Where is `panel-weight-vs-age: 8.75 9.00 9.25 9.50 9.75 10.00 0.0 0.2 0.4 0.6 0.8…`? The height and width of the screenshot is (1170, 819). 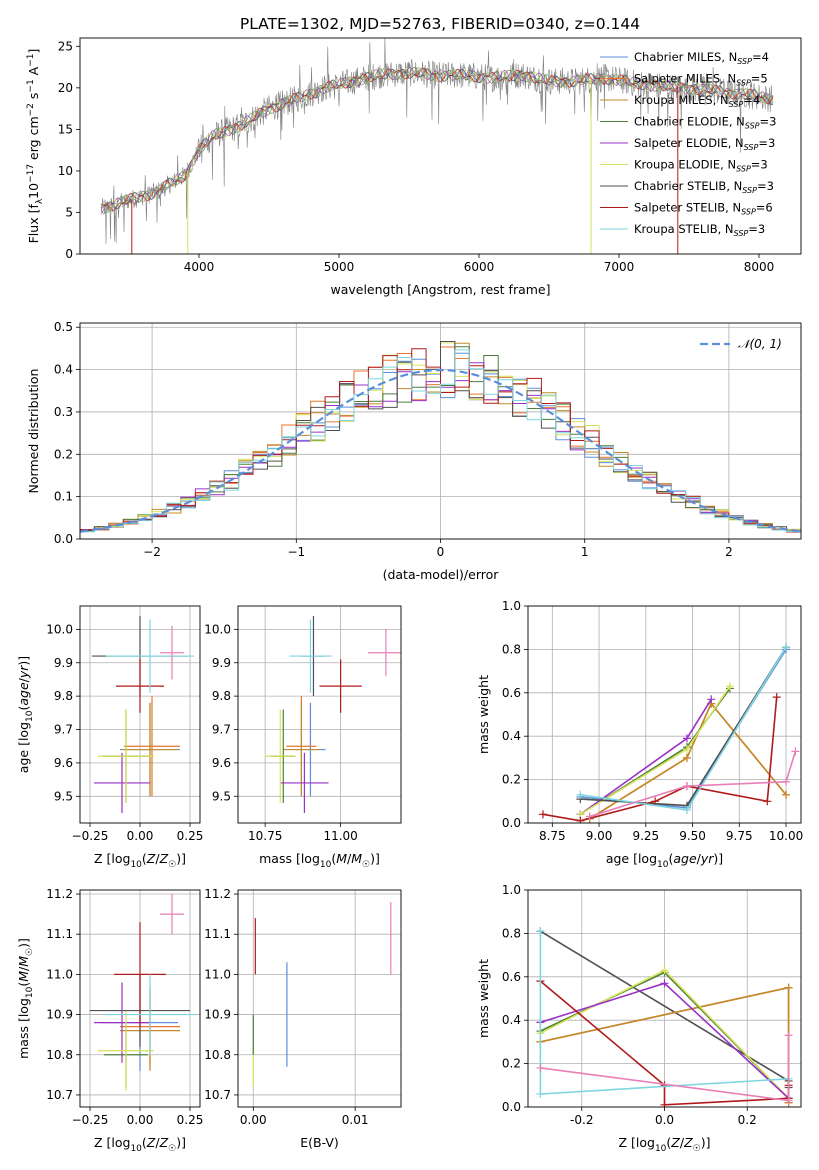 panel-weight-vs-age: 8.75 9.00 9.25 9.50 9.75 10.00 0.0 0.2 0.4 0.6 0.8… is located at coordinates (639, 734).